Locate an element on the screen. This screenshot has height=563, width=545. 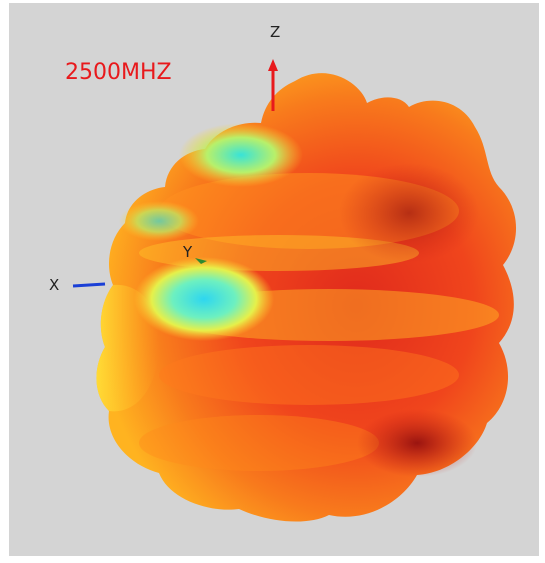
y-axis-line is located at coordinates (201, 261).